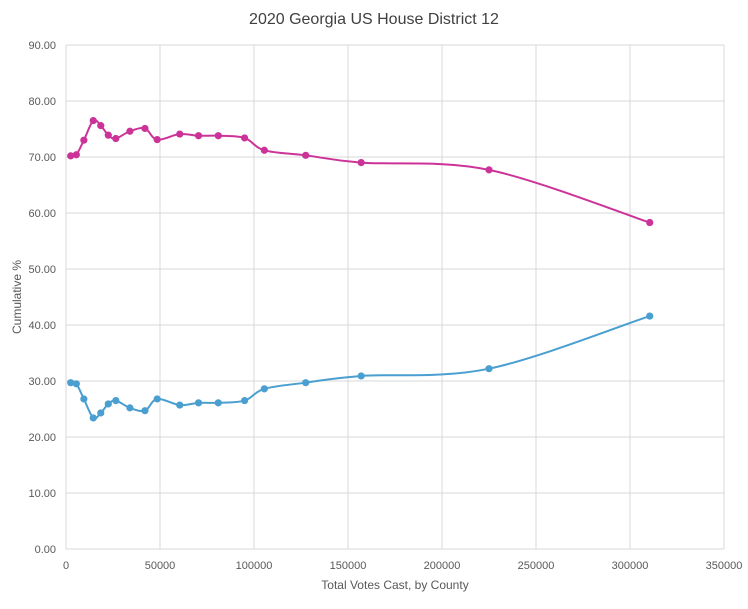 This screenshot has height=609, width=748. I want to click on x-tick-label: 200000, so click(442, 566).